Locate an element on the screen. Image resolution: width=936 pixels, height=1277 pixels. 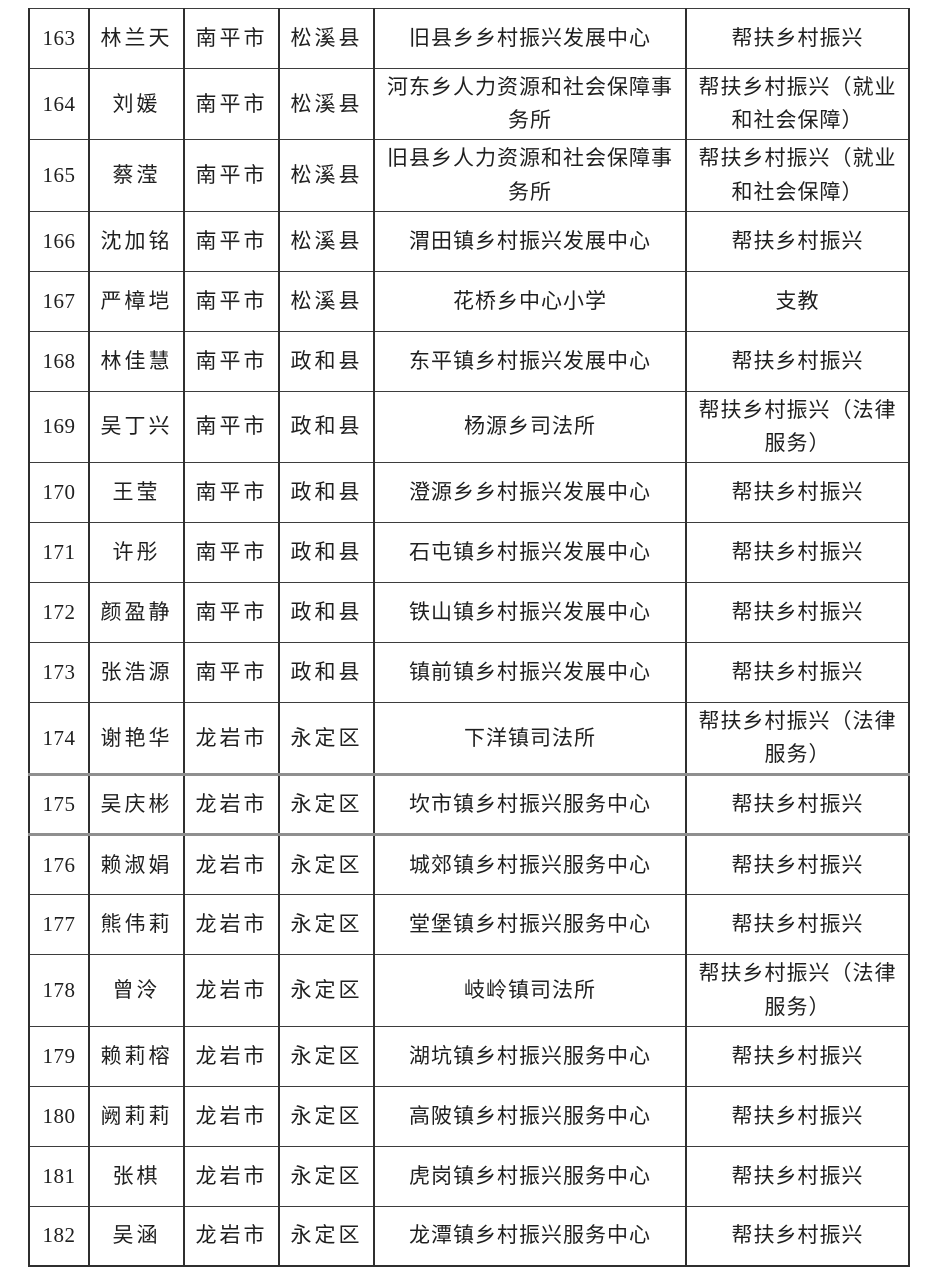
cell-person-name: 张浩源 is located at coordinates (136, 673).